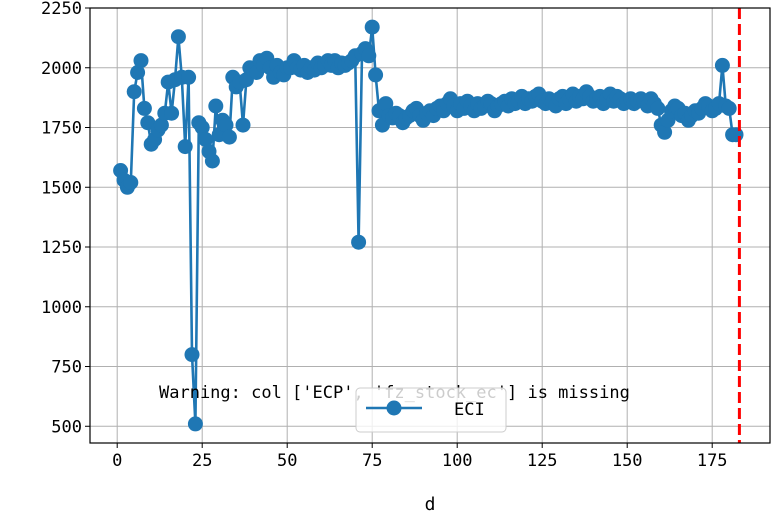 The image size is (775, 519). Describe the element at coordinates (394, 408) in the screenshot. I see `legend-marker-swatch` at that location.